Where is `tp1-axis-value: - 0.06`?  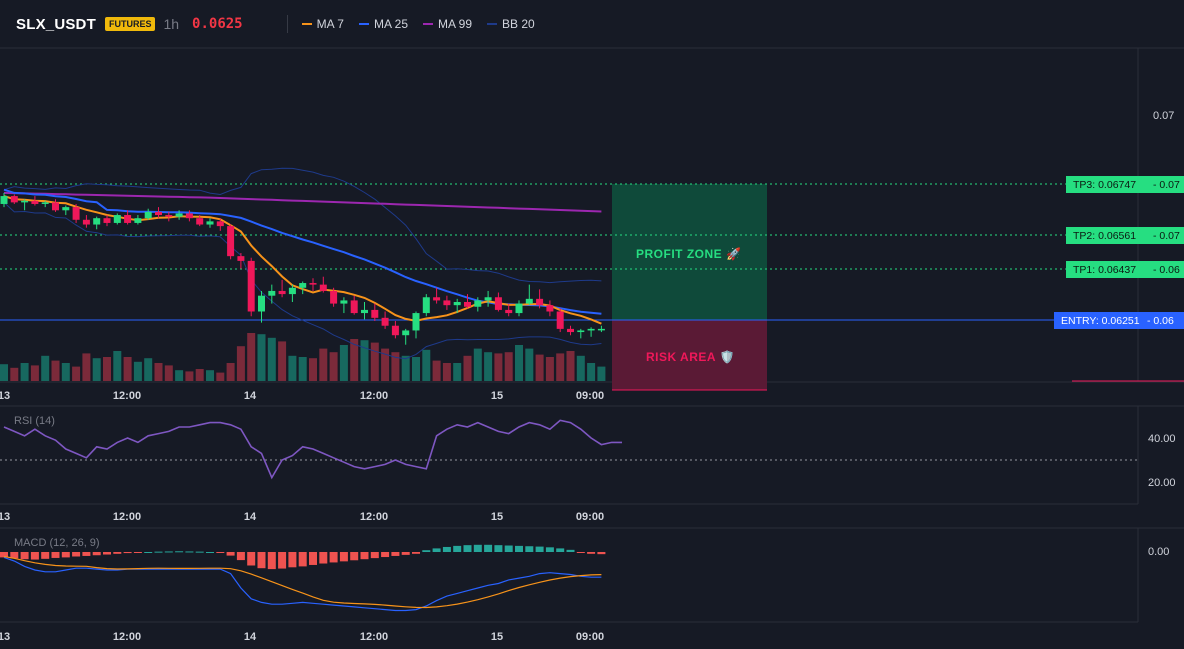
tp1-axis-value: - 0.06 is located at coordinates (1166, 270).